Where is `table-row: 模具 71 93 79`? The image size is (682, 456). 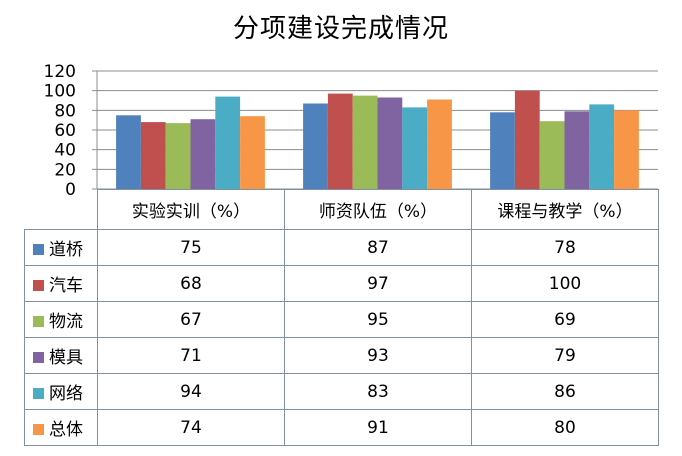
table-row: 模具 71 93 79 is located at coordinates (341, 355).